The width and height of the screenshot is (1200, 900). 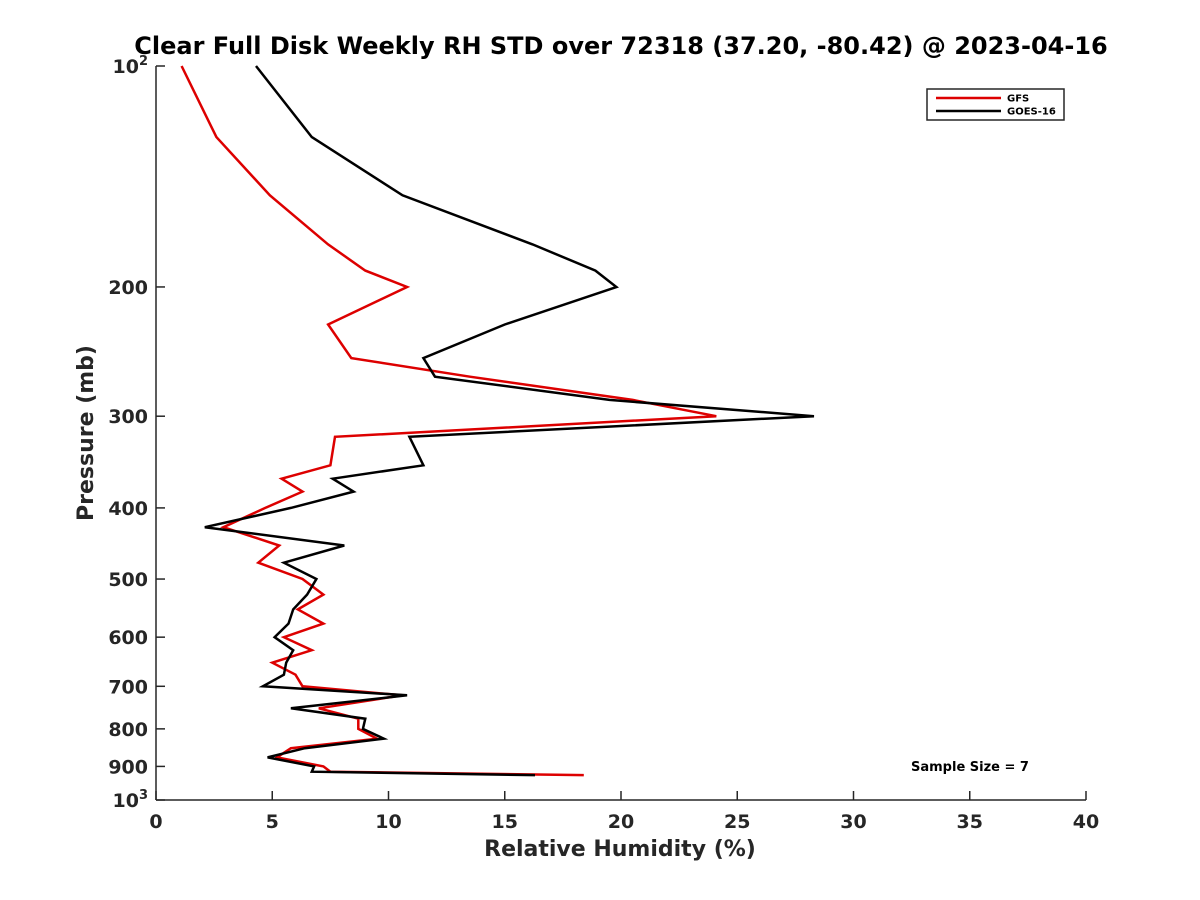 I want to click on x-axis-label: Relative Humidity (%), so click(x=620, y=849).